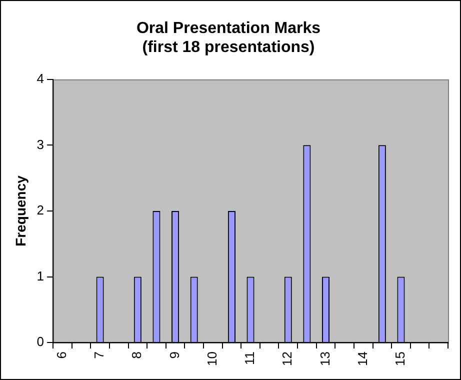  Describe the element at coordinates (99, 355) in the screenshot. I see `x-tick-label: 7` at that location.